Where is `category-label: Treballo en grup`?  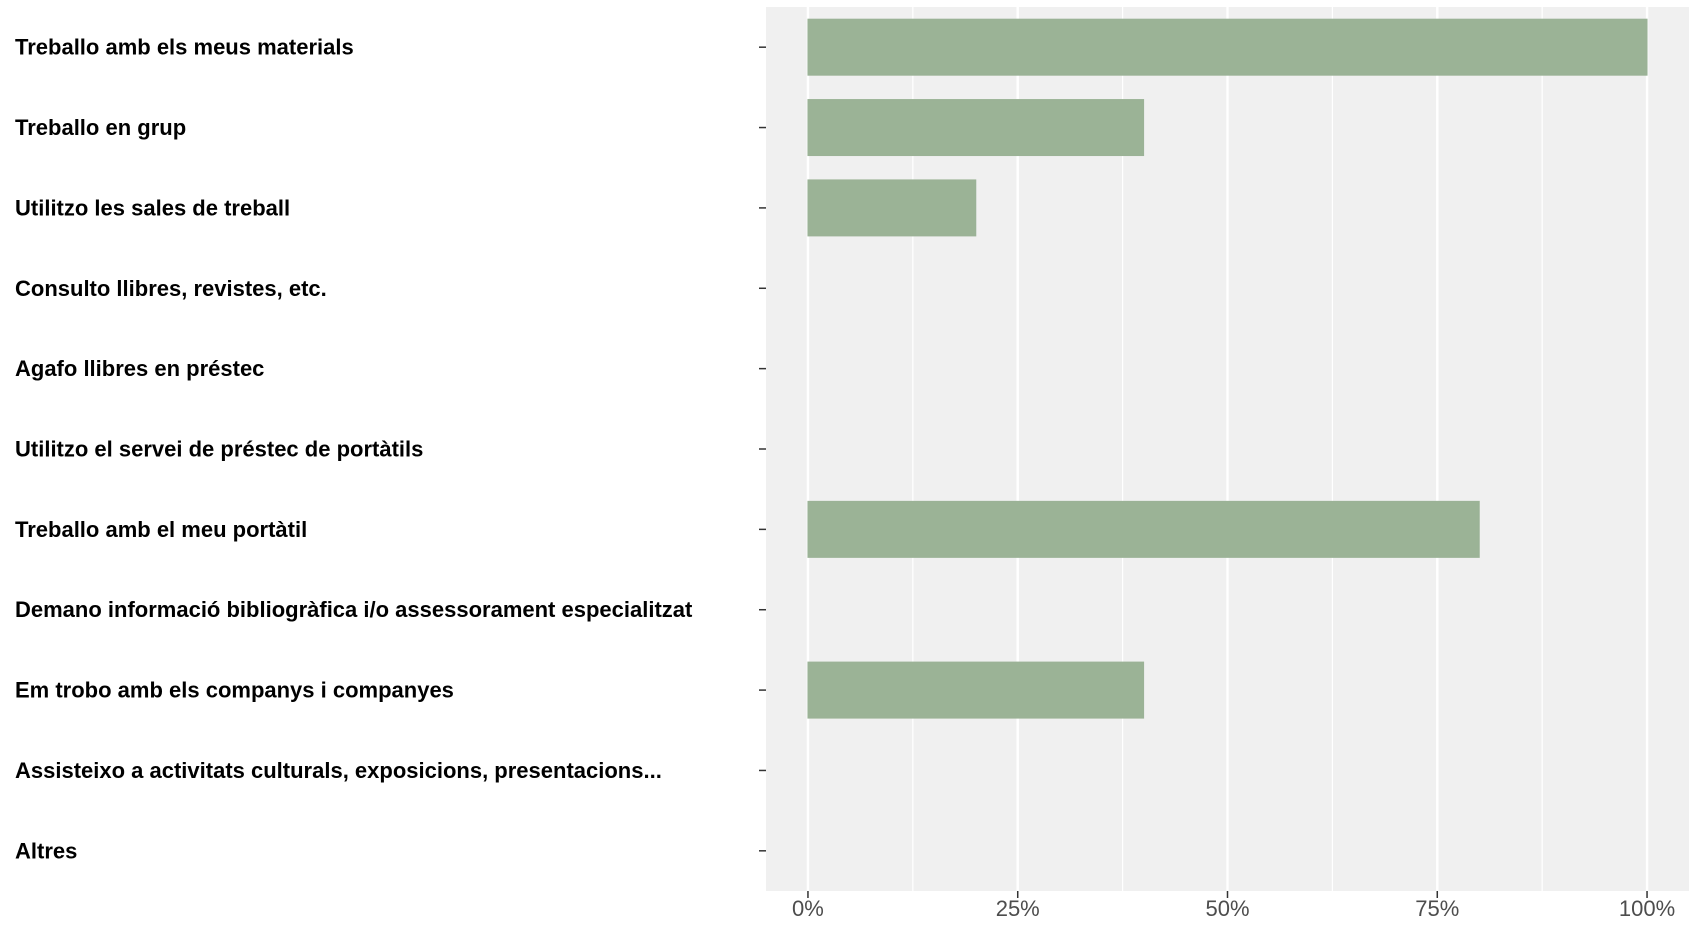 category-label: Treballo en grup is located at coordinates (100, 127).